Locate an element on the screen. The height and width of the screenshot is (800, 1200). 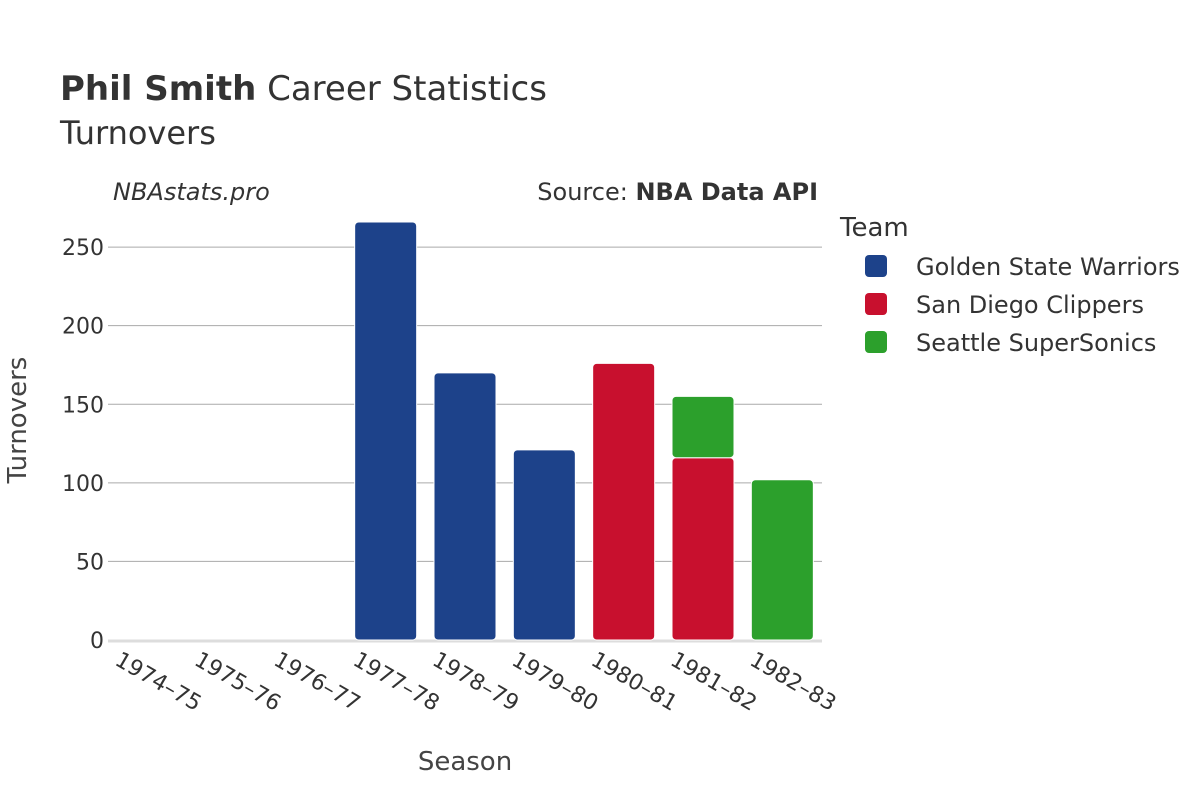
y-tick-label: 0 is located at coordinates (97, 641).